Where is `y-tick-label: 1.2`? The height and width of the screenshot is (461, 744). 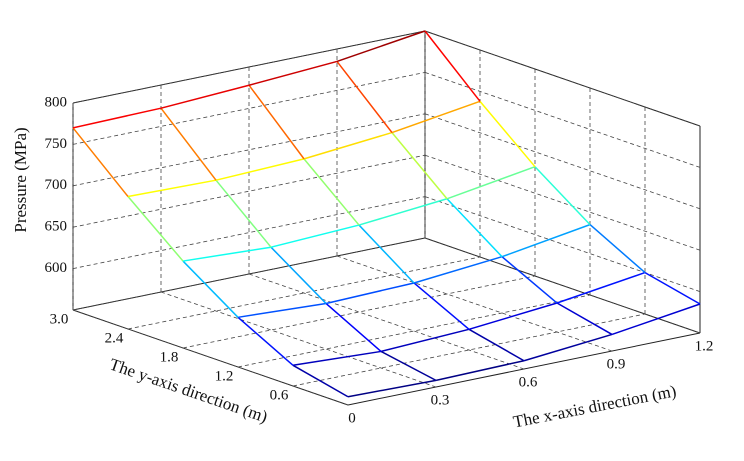
y-tick-label: 1.2 is located at coordinates (224, 376).